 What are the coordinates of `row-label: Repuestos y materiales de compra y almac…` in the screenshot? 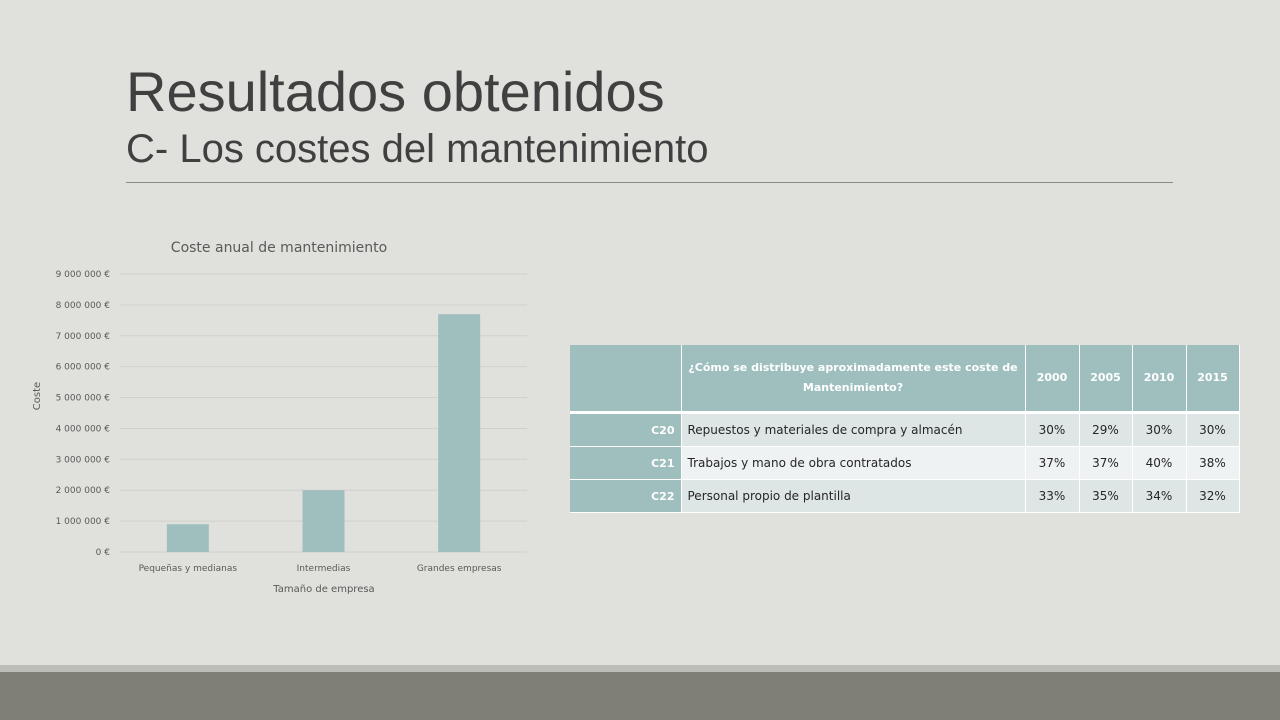 It's located at (853, 429).